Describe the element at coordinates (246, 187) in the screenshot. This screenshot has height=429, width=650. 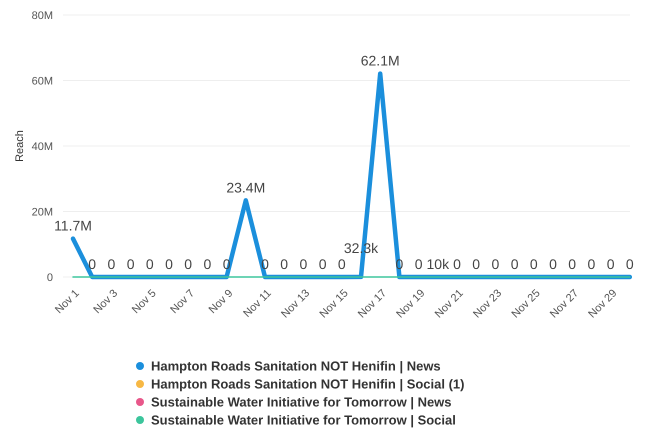
I see `data-label: 23.4M` at that location.